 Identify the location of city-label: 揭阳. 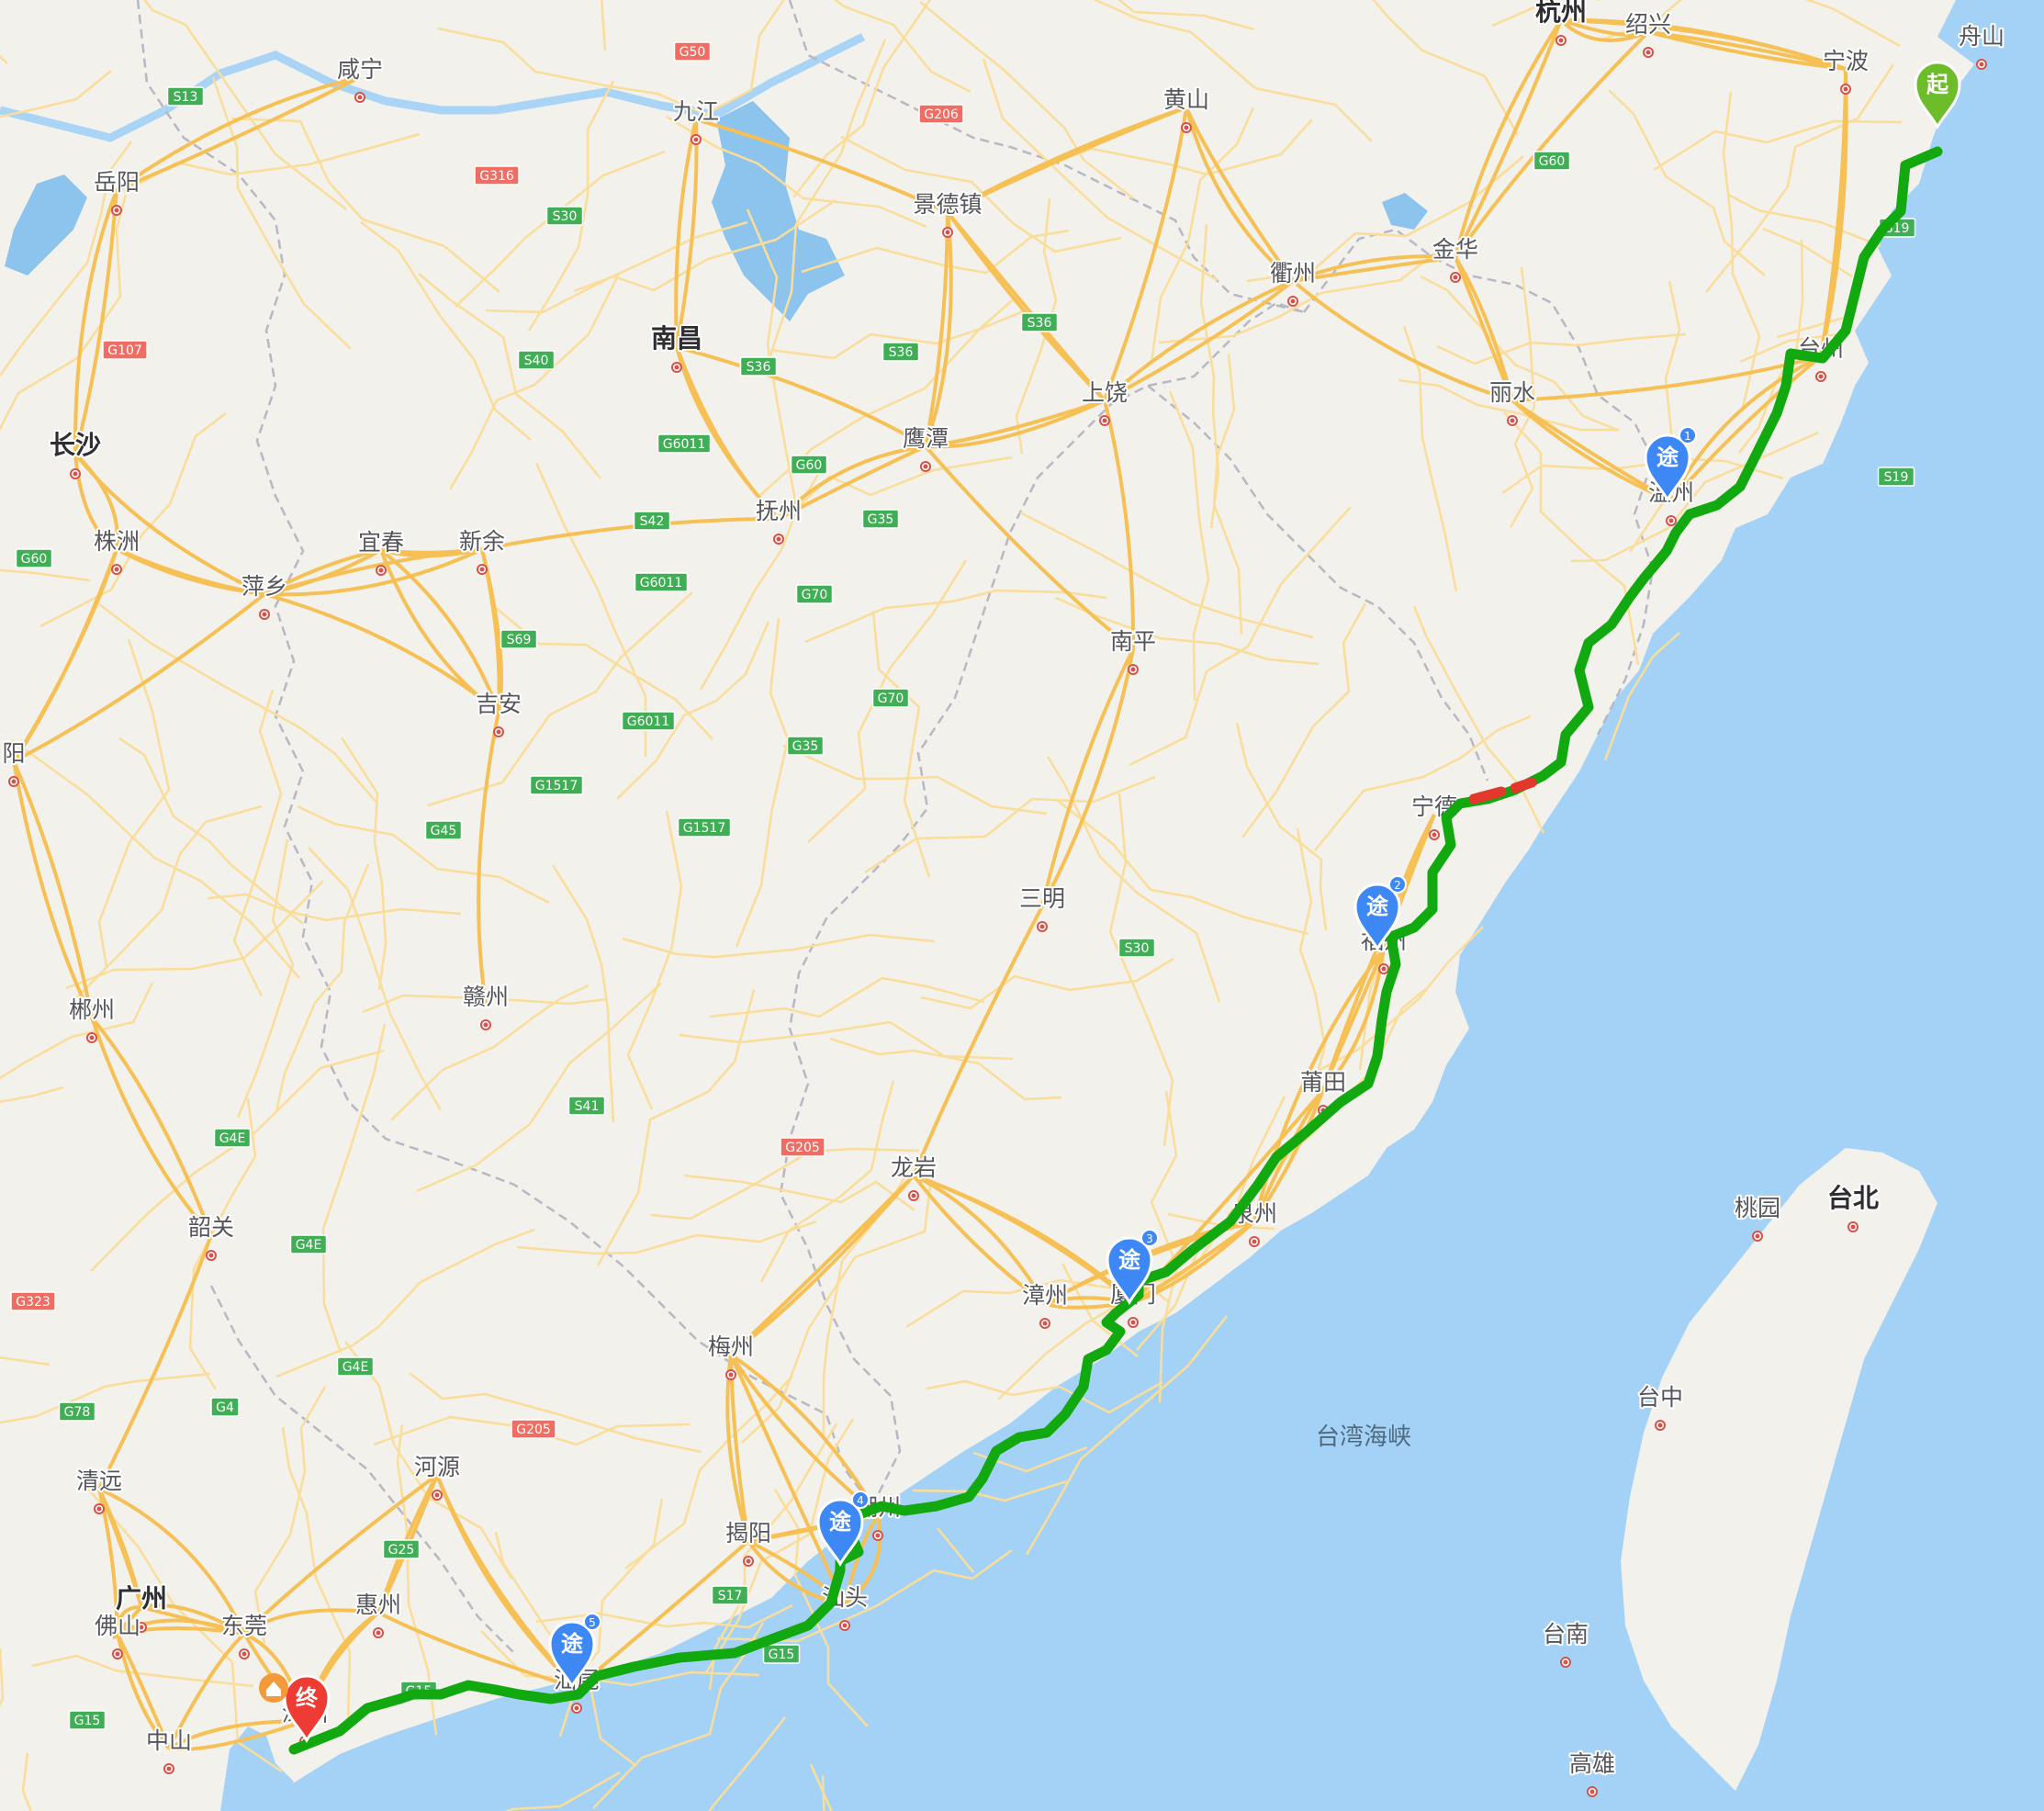
(748, 1533).